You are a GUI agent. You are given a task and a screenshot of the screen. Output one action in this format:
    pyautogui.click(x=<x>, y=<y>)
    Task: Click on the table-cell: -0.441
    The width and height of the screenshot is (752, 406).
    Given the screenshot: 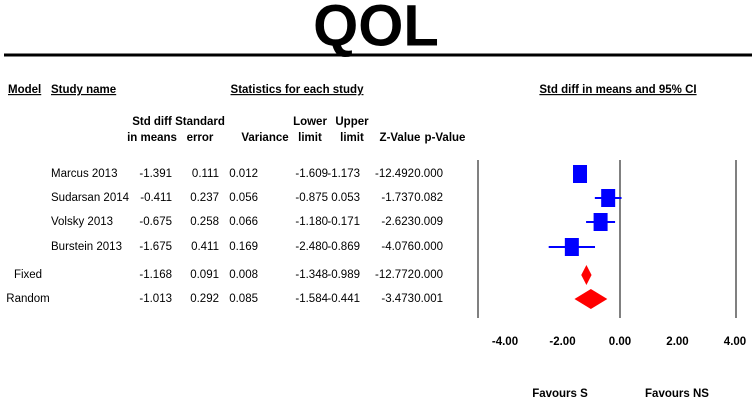 What is the action you would take?
    pyautogui.click(x=343, y=299)
    